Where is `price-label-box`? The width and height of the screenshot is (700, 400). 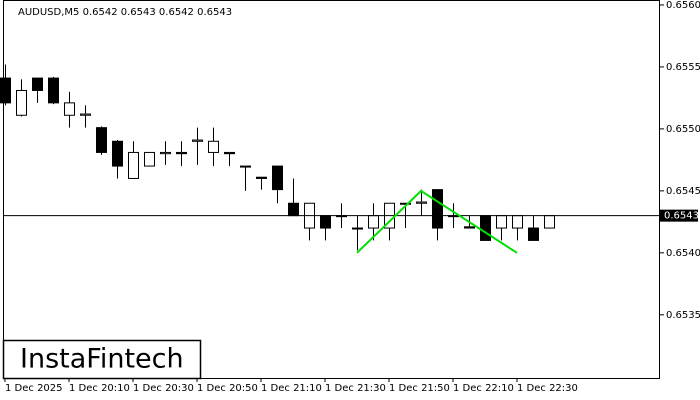
price-label-box is located at coordinates (679, 215).